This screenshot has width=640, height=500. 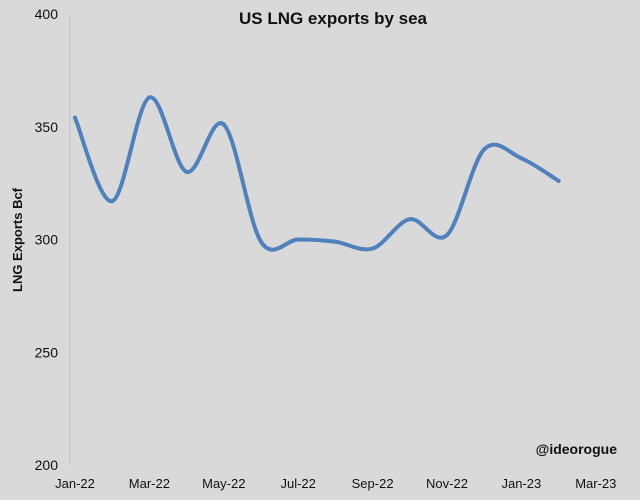 I want to click on x-tick-label: Jul-22, so click(x=297, y=483).